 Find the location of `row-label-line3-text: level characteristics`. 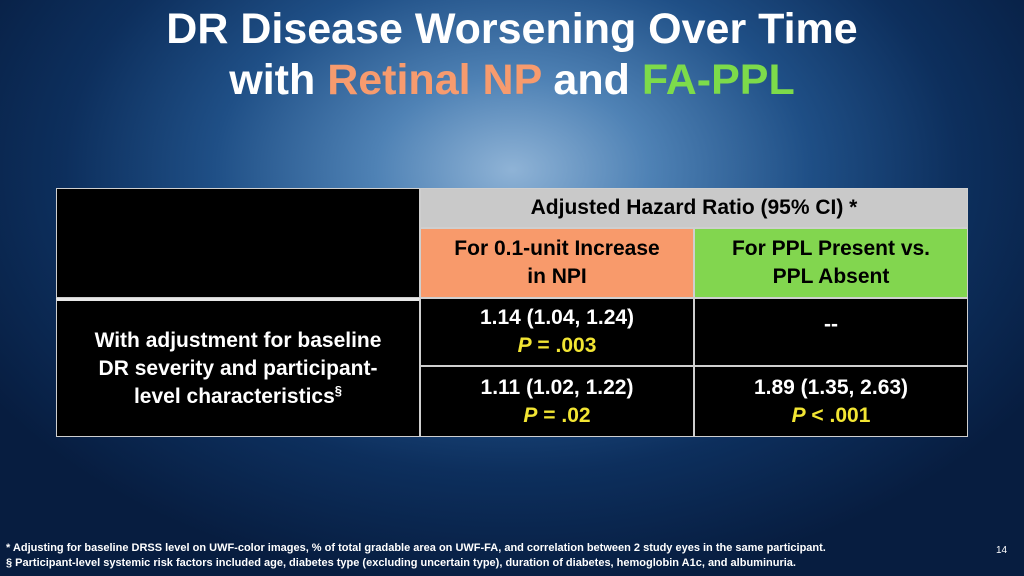

row-label-line3-text: level characteristics is located at coordinates (234, 396).